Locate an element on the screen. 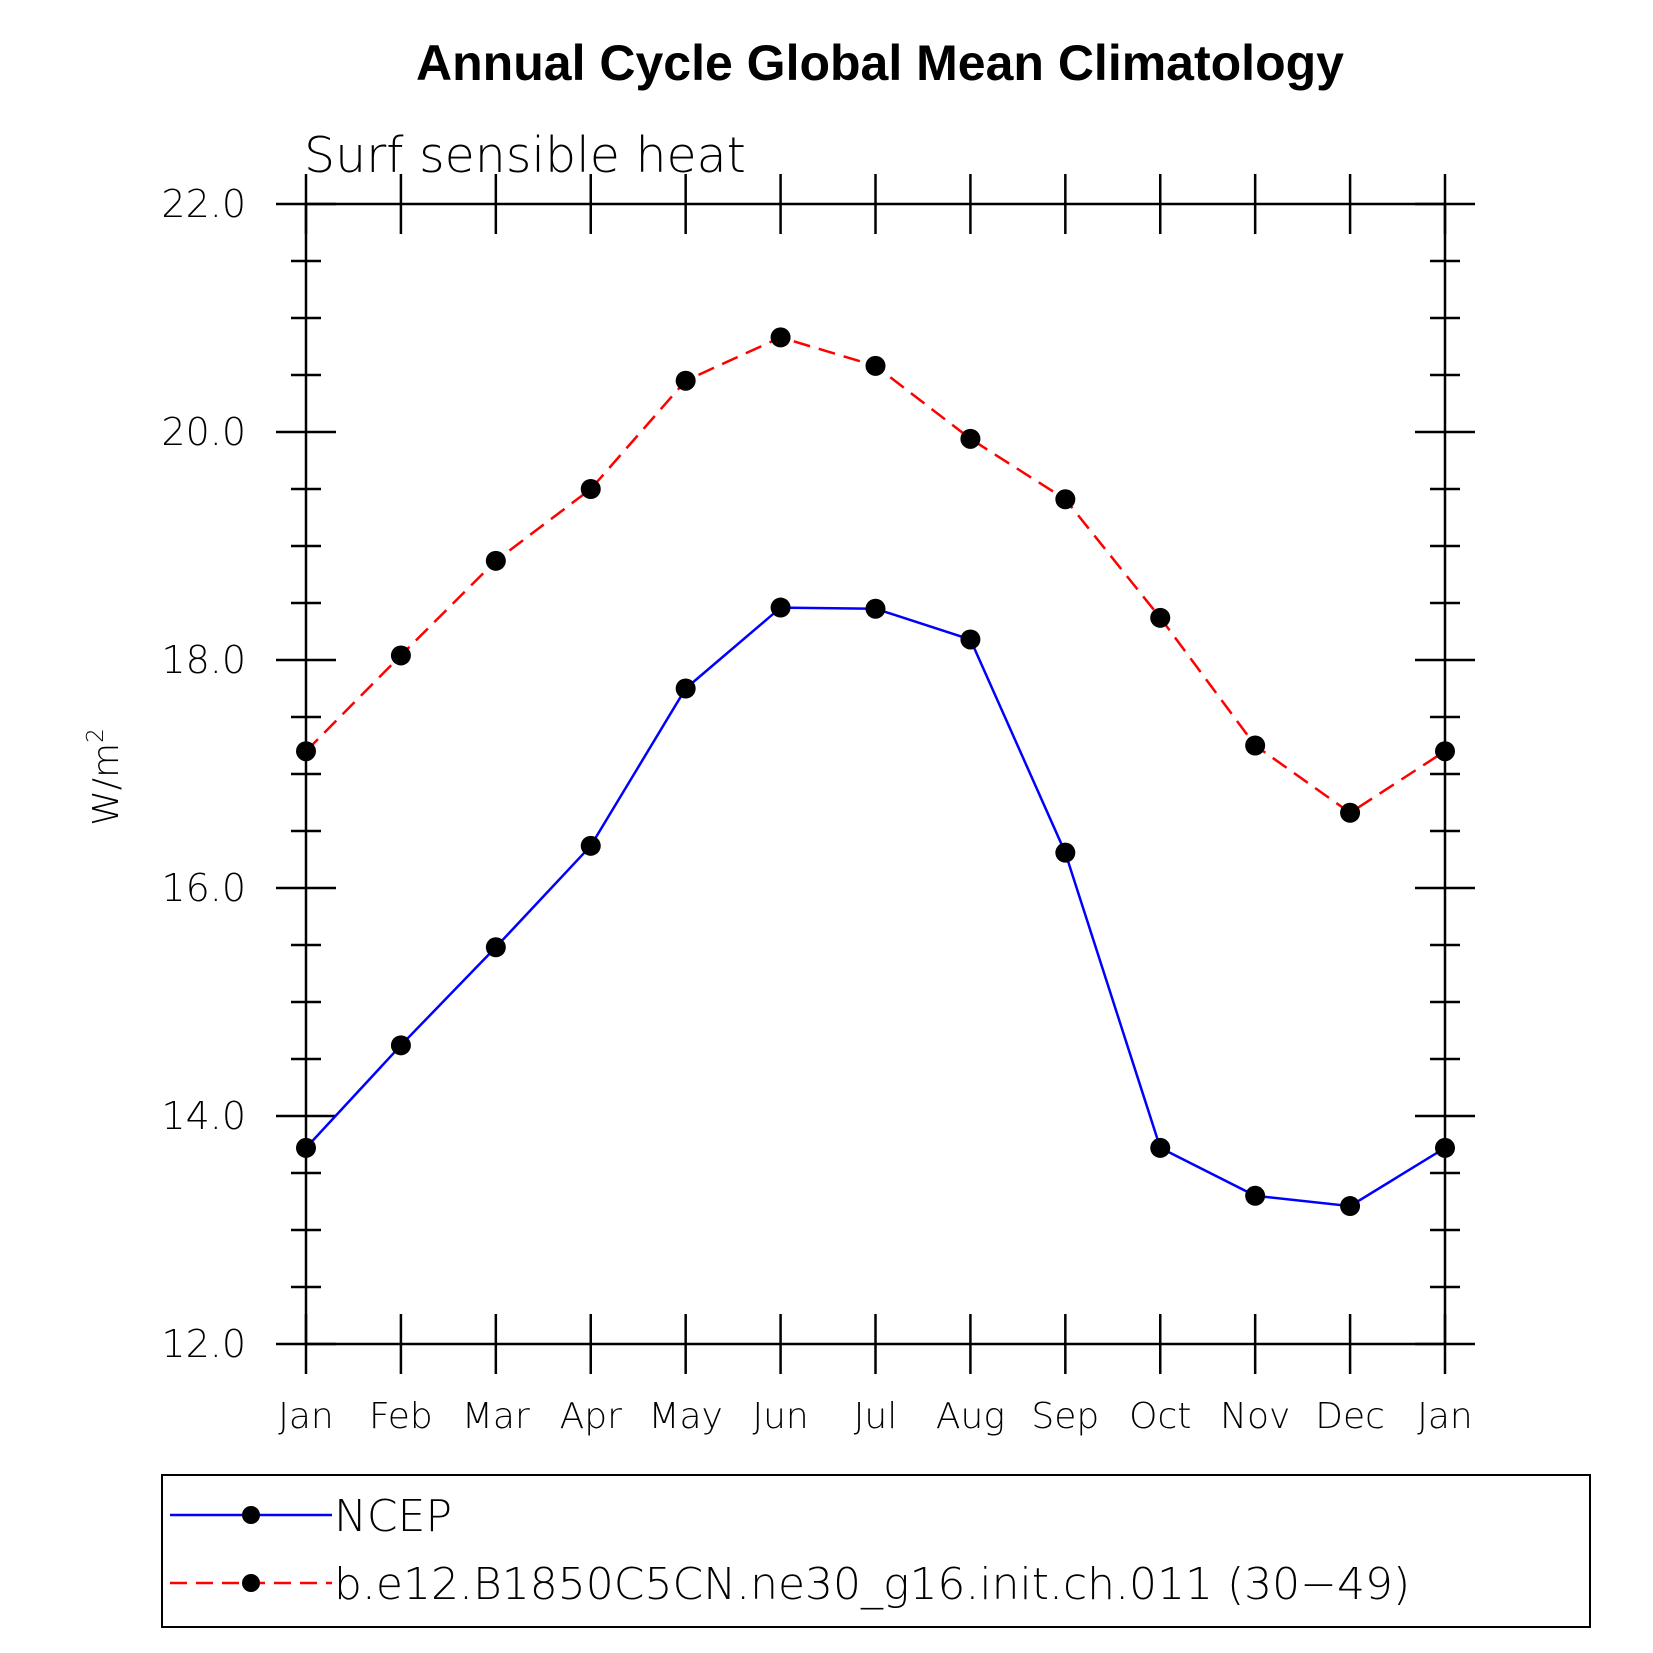  y-axis-label-unit: W/m is located at coordinates (106, 784).